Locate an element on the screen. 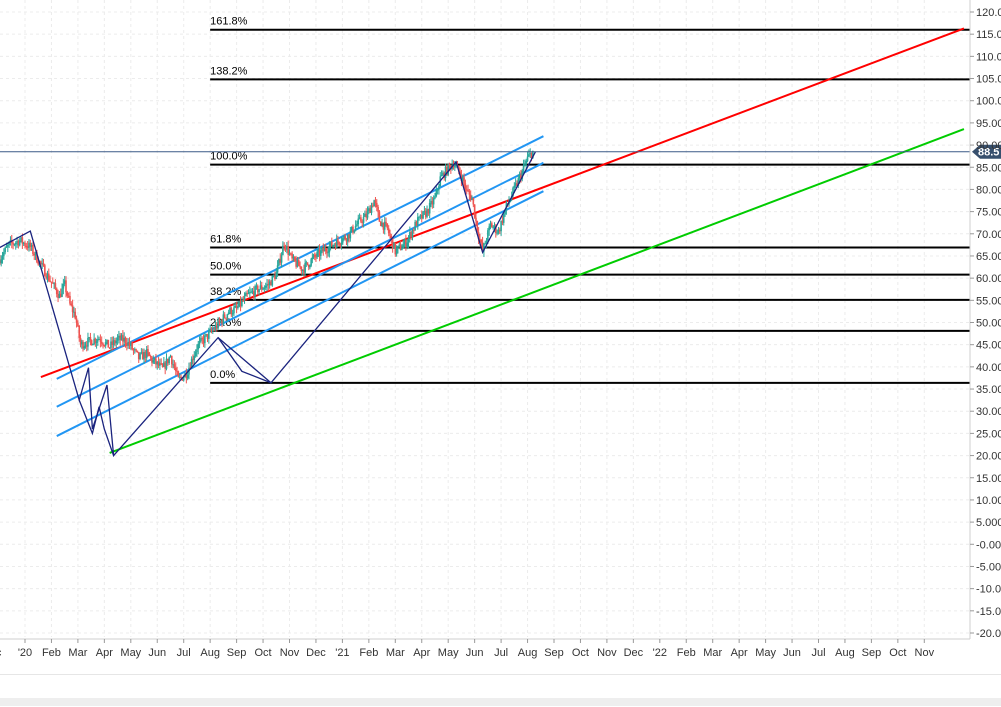 This screenshot has height=707, width=1001. current-price-line: 88.5 is located at coordinates (500, 151).